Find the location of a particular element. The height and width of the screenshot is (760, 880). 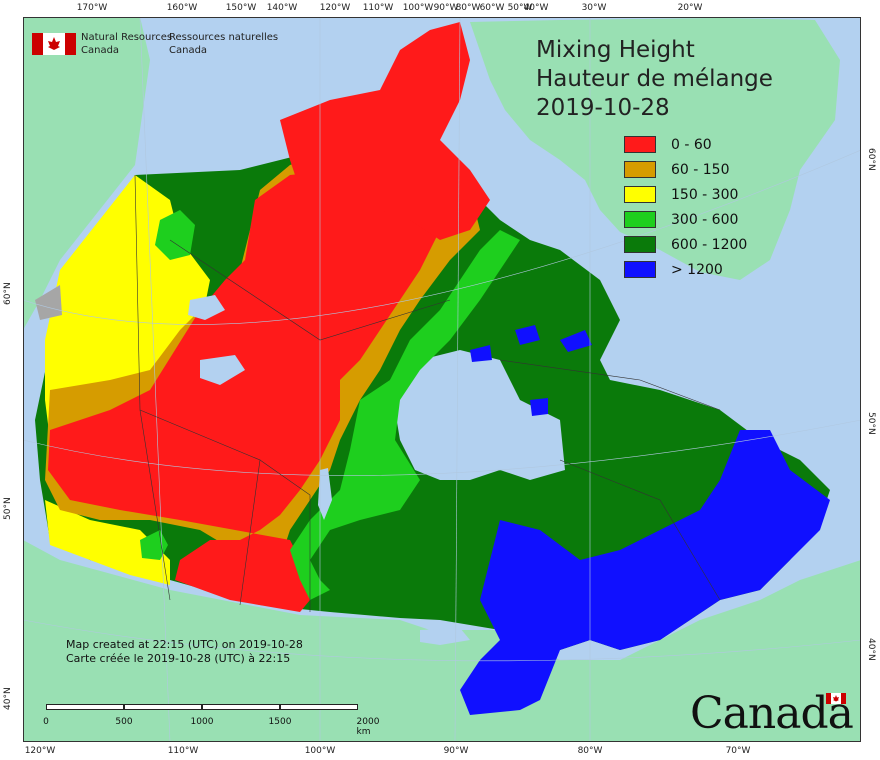

graticule-label-bottom: 80°W is located at coordinates (590, 751).